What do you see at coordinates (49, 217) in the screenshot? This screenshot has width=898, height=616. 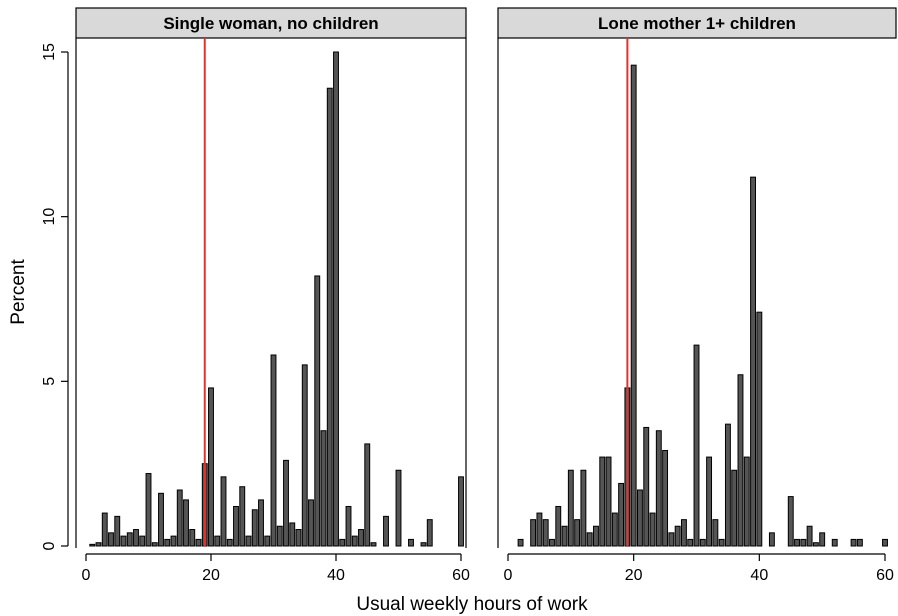 I see `y-tick-label: 10` at bounding box center [49, 217].